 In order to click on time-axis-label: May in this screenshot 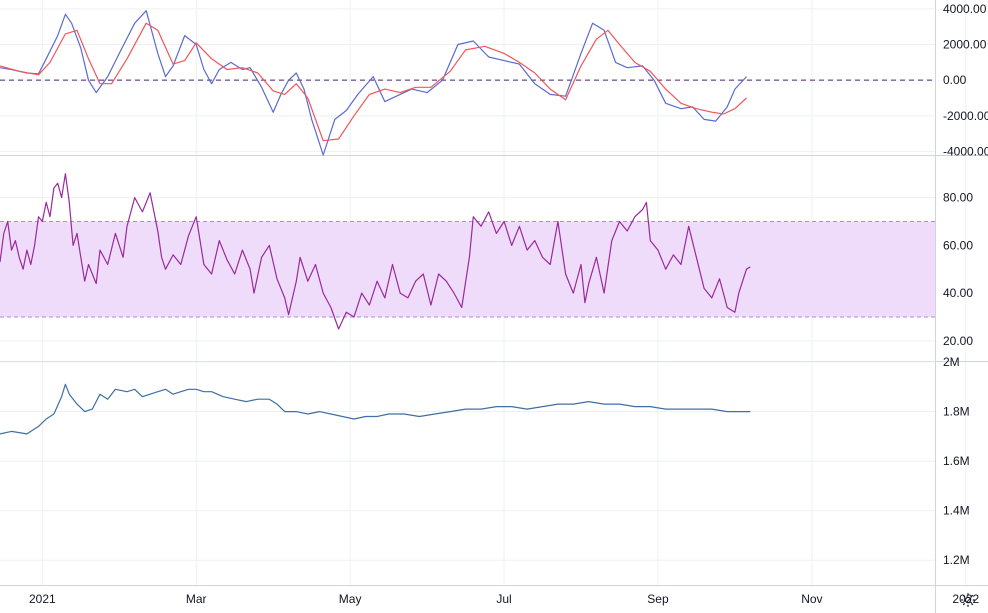, I will do `click(350, 599)`.